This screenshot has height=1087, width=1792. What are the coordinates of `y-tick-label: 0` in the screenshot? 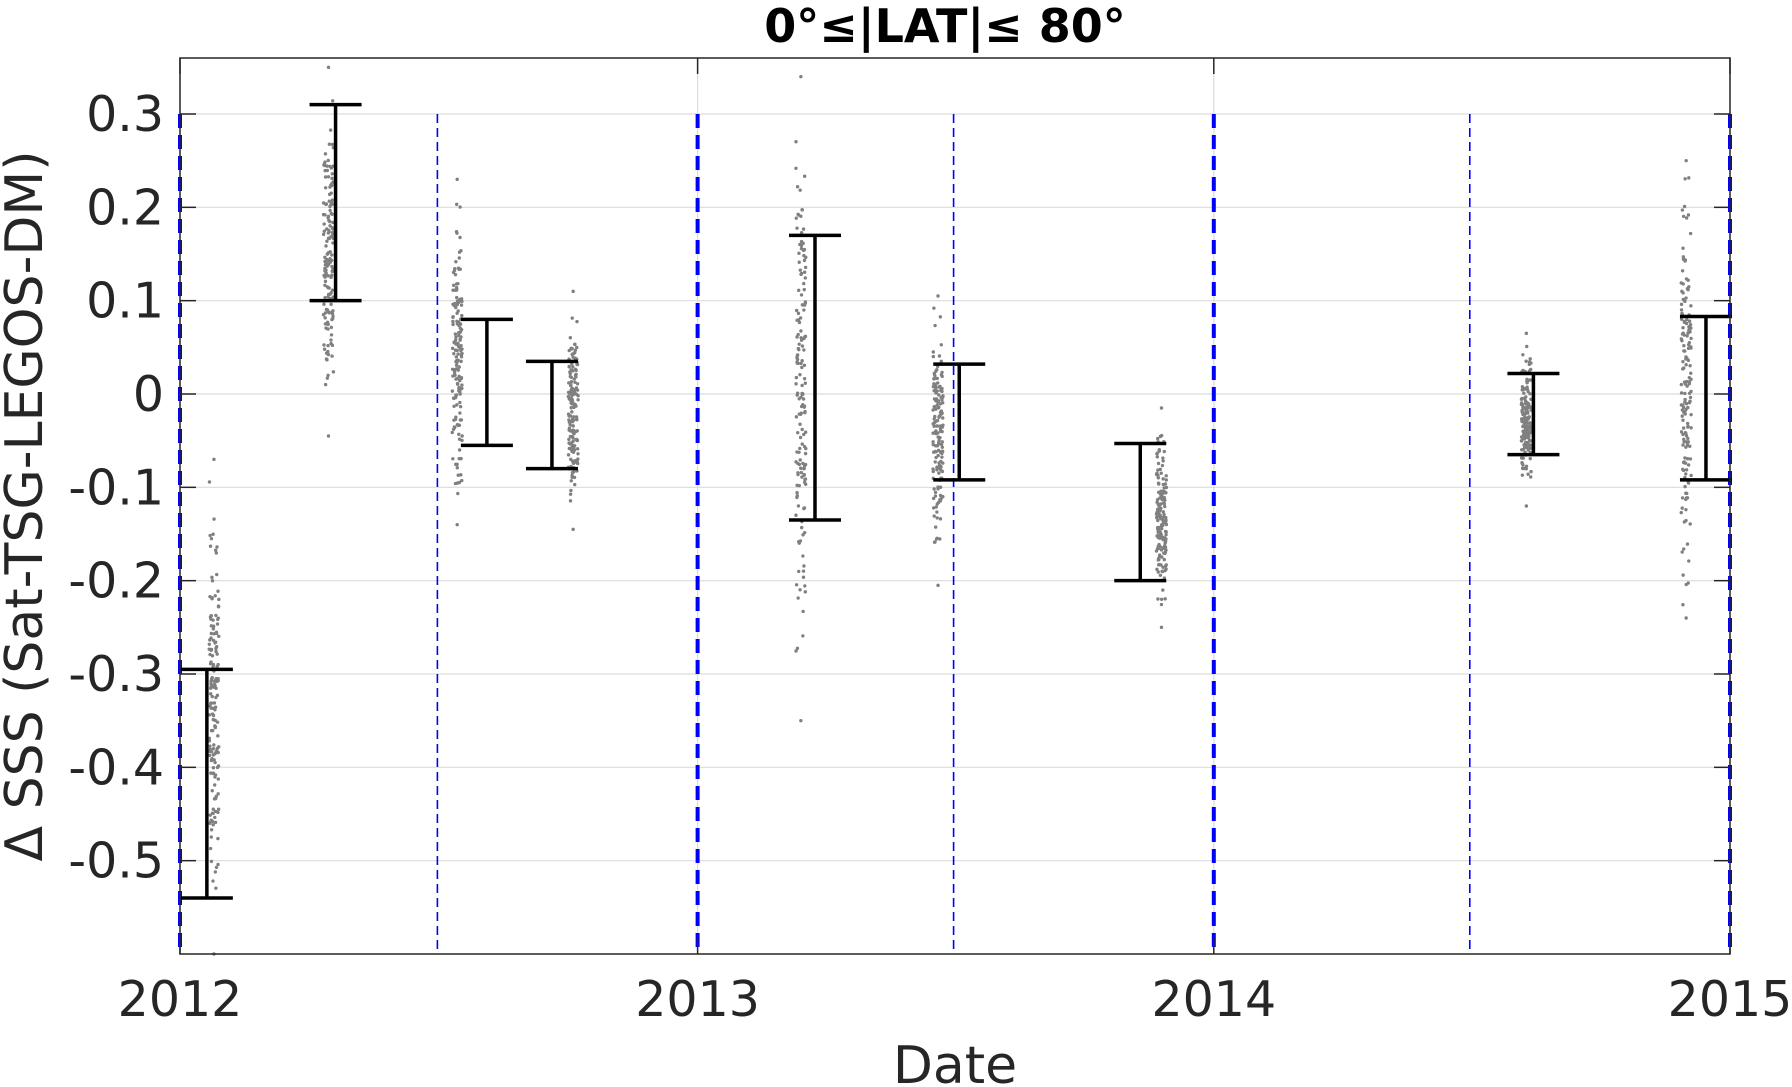 It's located at (148, 394).